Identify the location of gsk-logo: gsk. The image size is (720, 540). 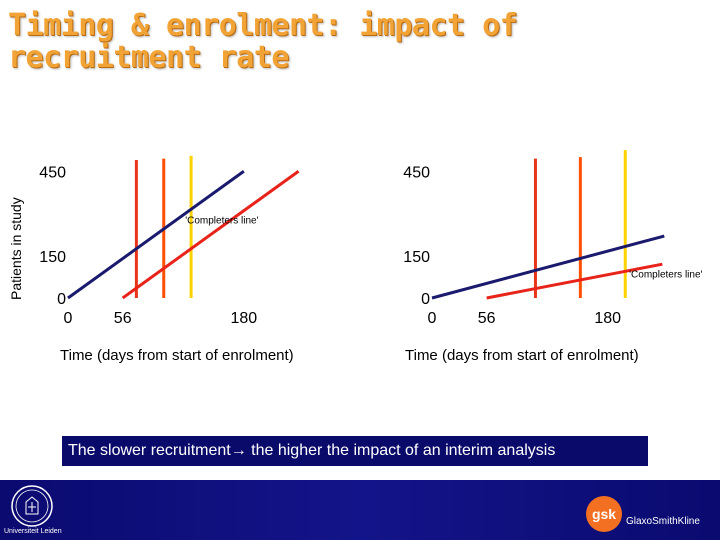
(604, 514).